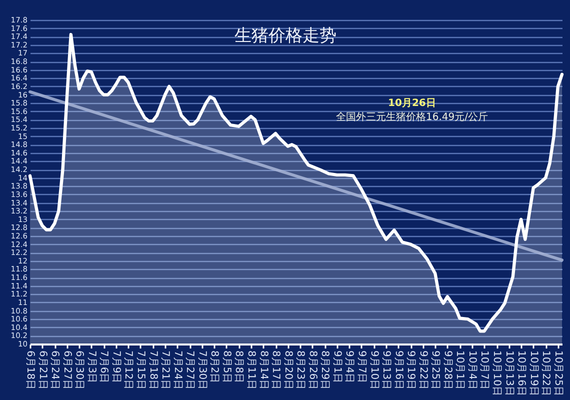 The image size is (570, 400). I want to click on x-tick-label: 8月2日, so click(214, 367).